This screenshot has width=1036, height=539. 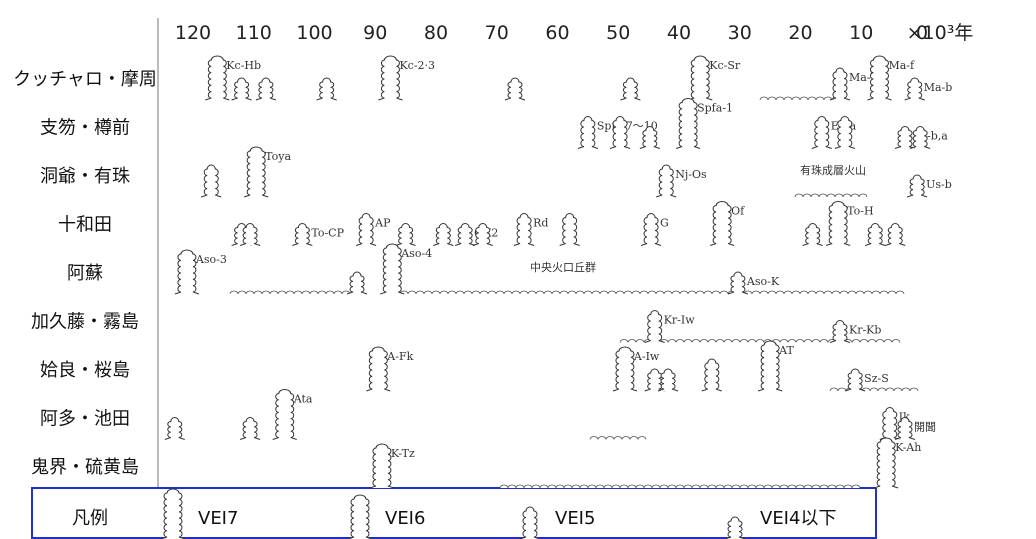 I want to click on tephra-label: Toya, so click(x=278, y=156).